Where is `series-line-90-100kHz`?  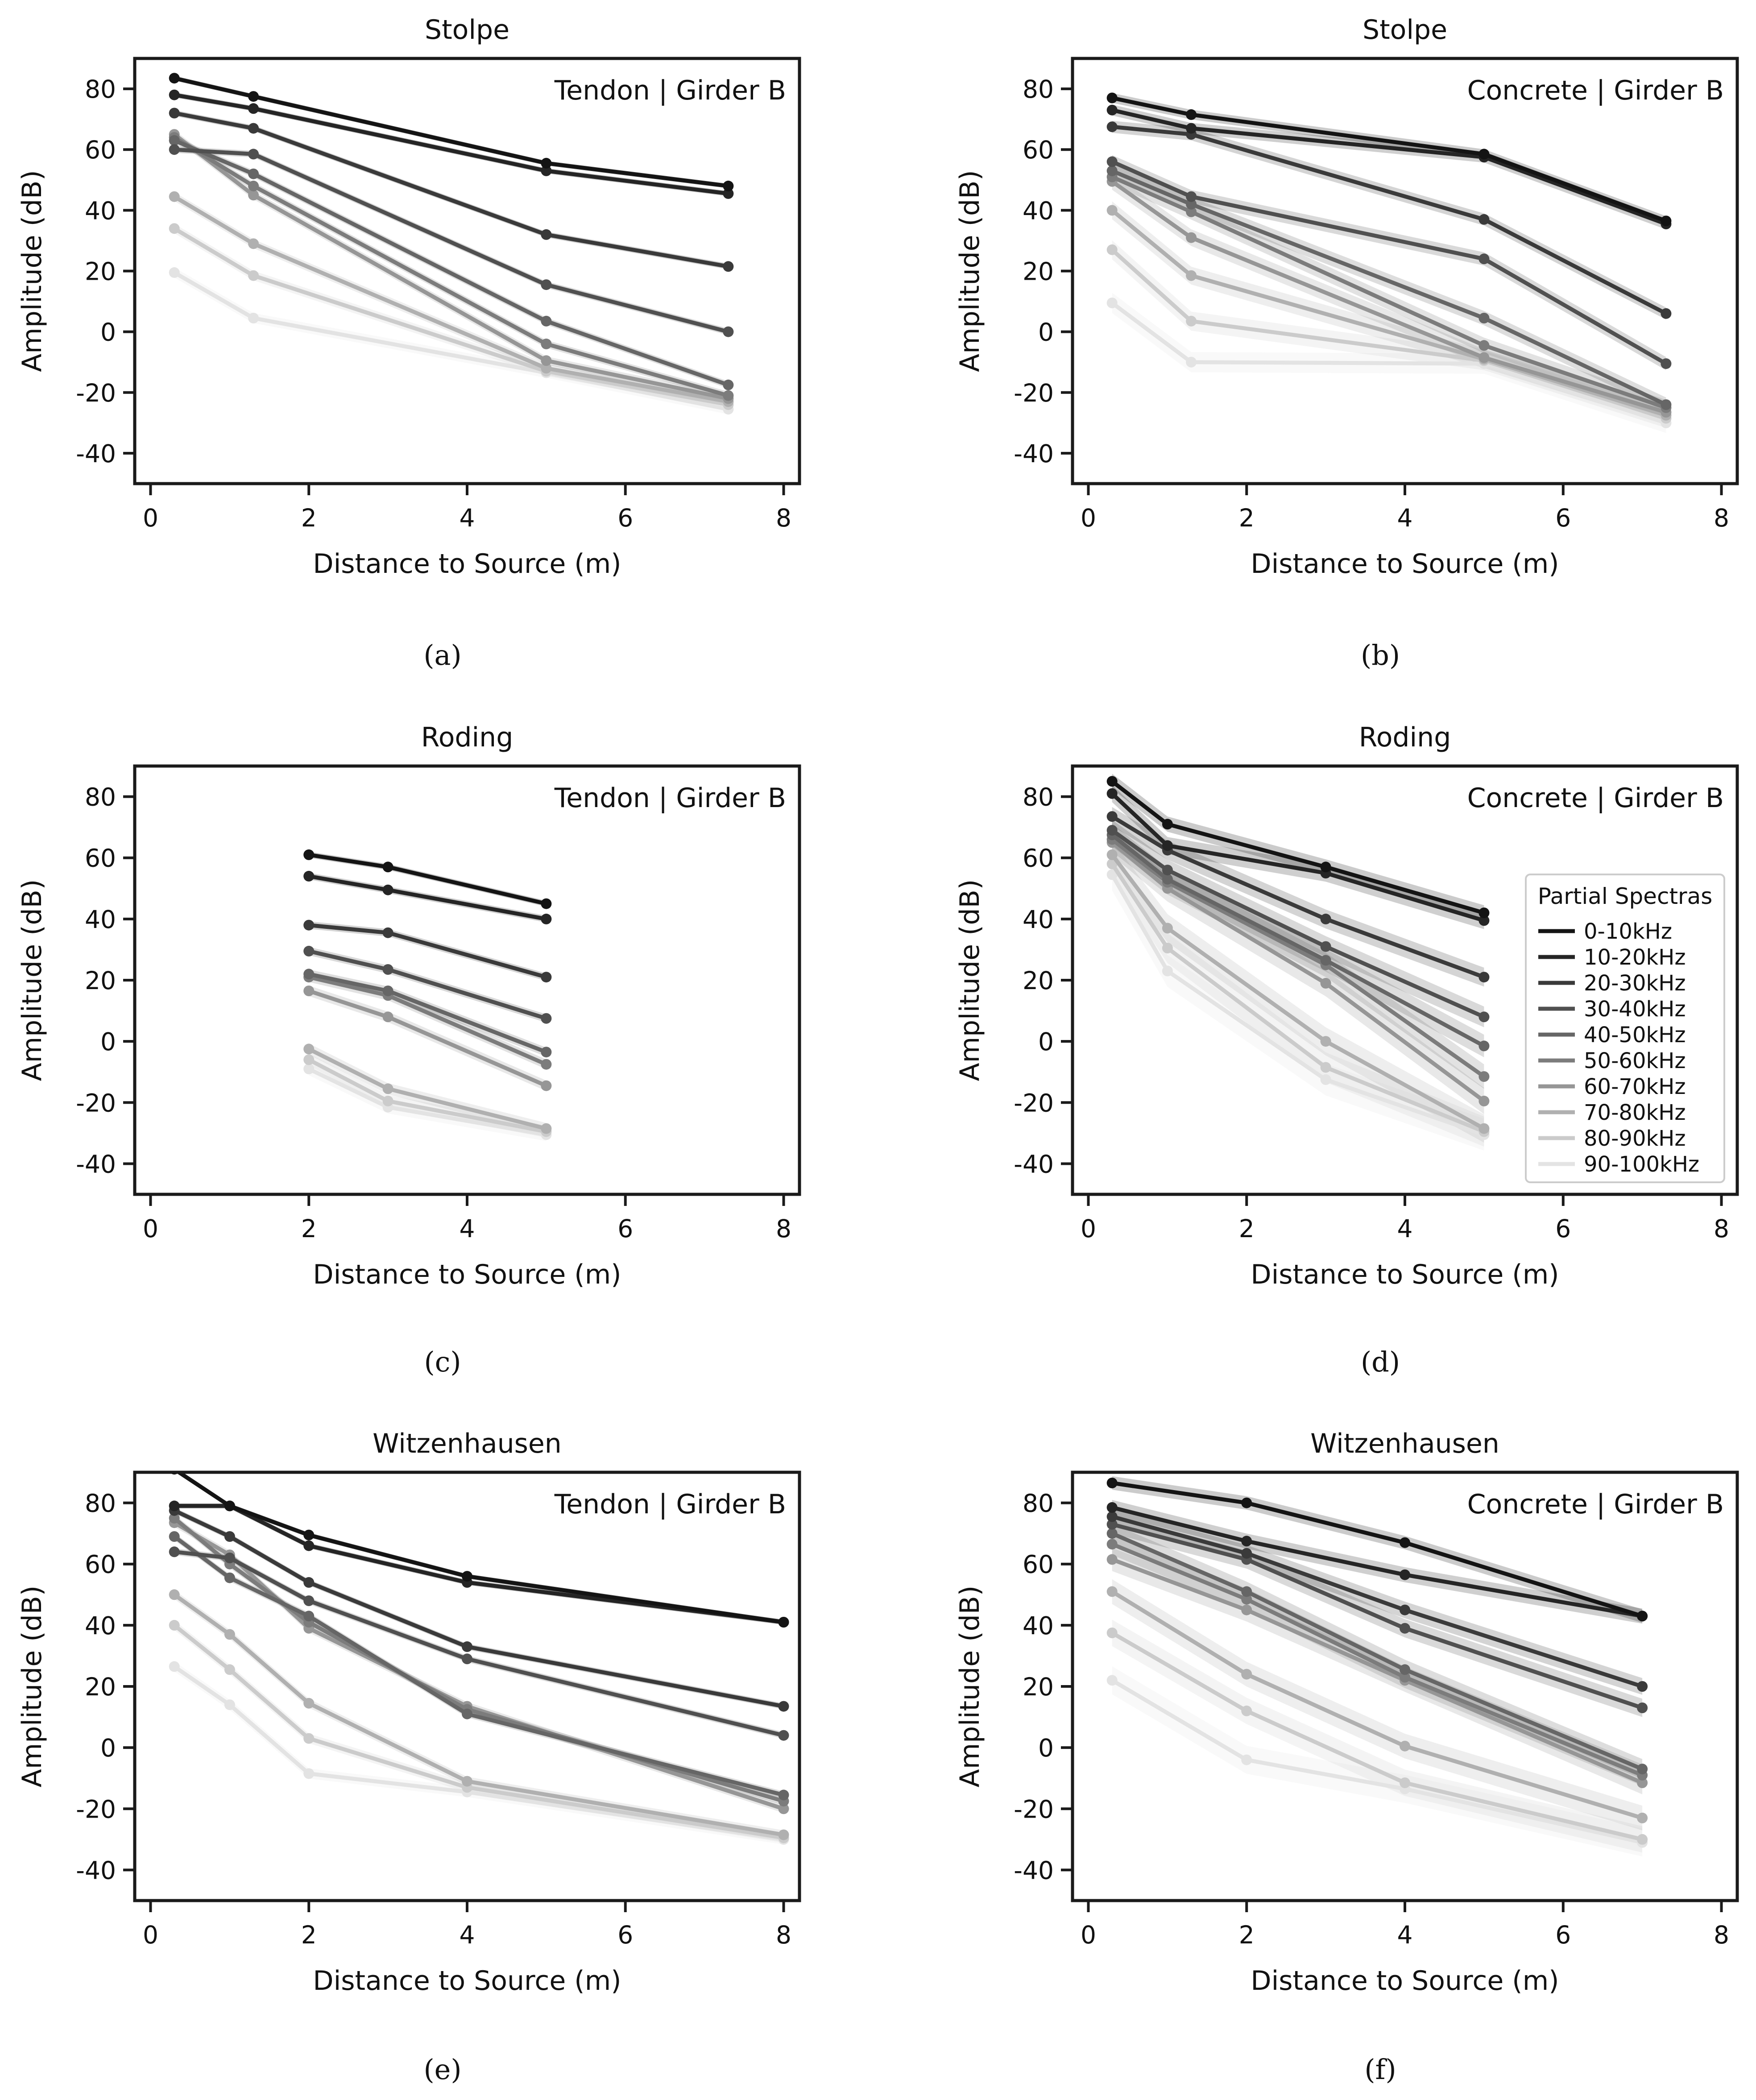 series-line-90-100kHz is located at coordinates (451, 340).